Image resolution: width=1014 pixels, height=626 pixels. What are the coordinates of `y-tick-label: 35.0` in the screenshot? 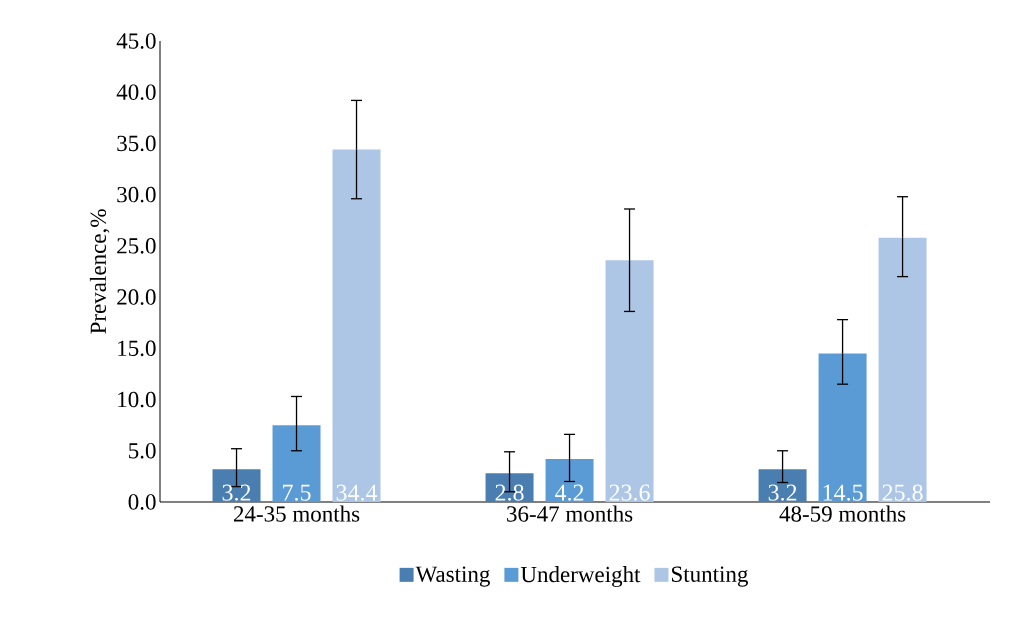 It's located at (136, 143).